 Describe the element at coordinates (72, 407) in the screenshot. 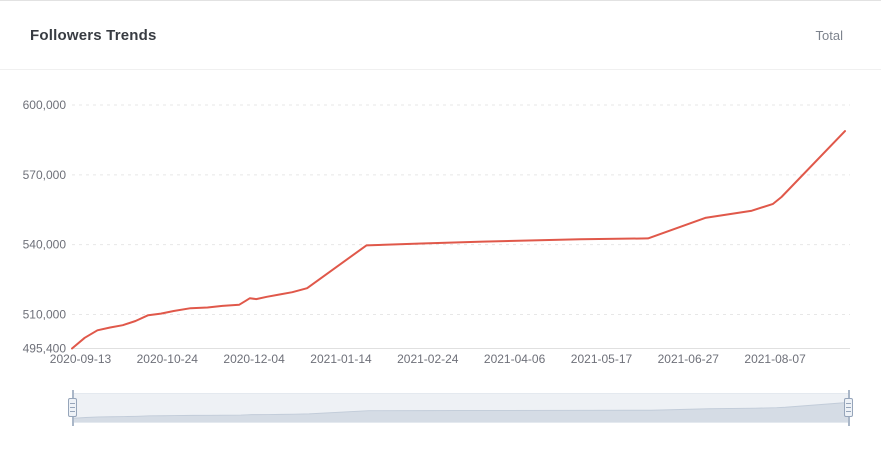

I see `datazoom-left-grip-icon` at that location.